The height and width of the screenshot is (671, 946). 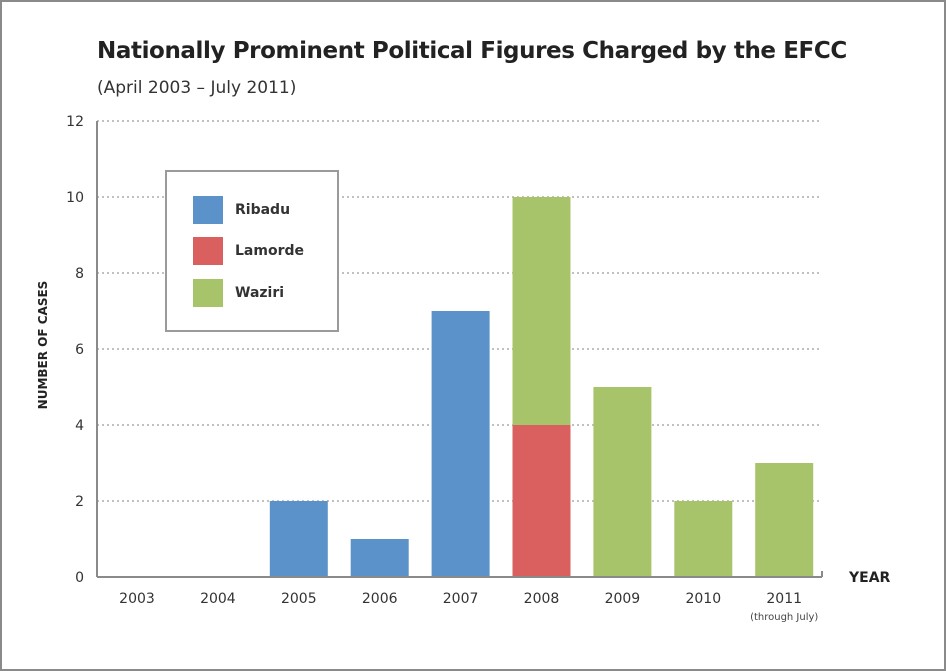 What do you see at coordinates (79, 502) in the screenshot?
I see `y-tick-label: 2` at bounding box center [79, 502].